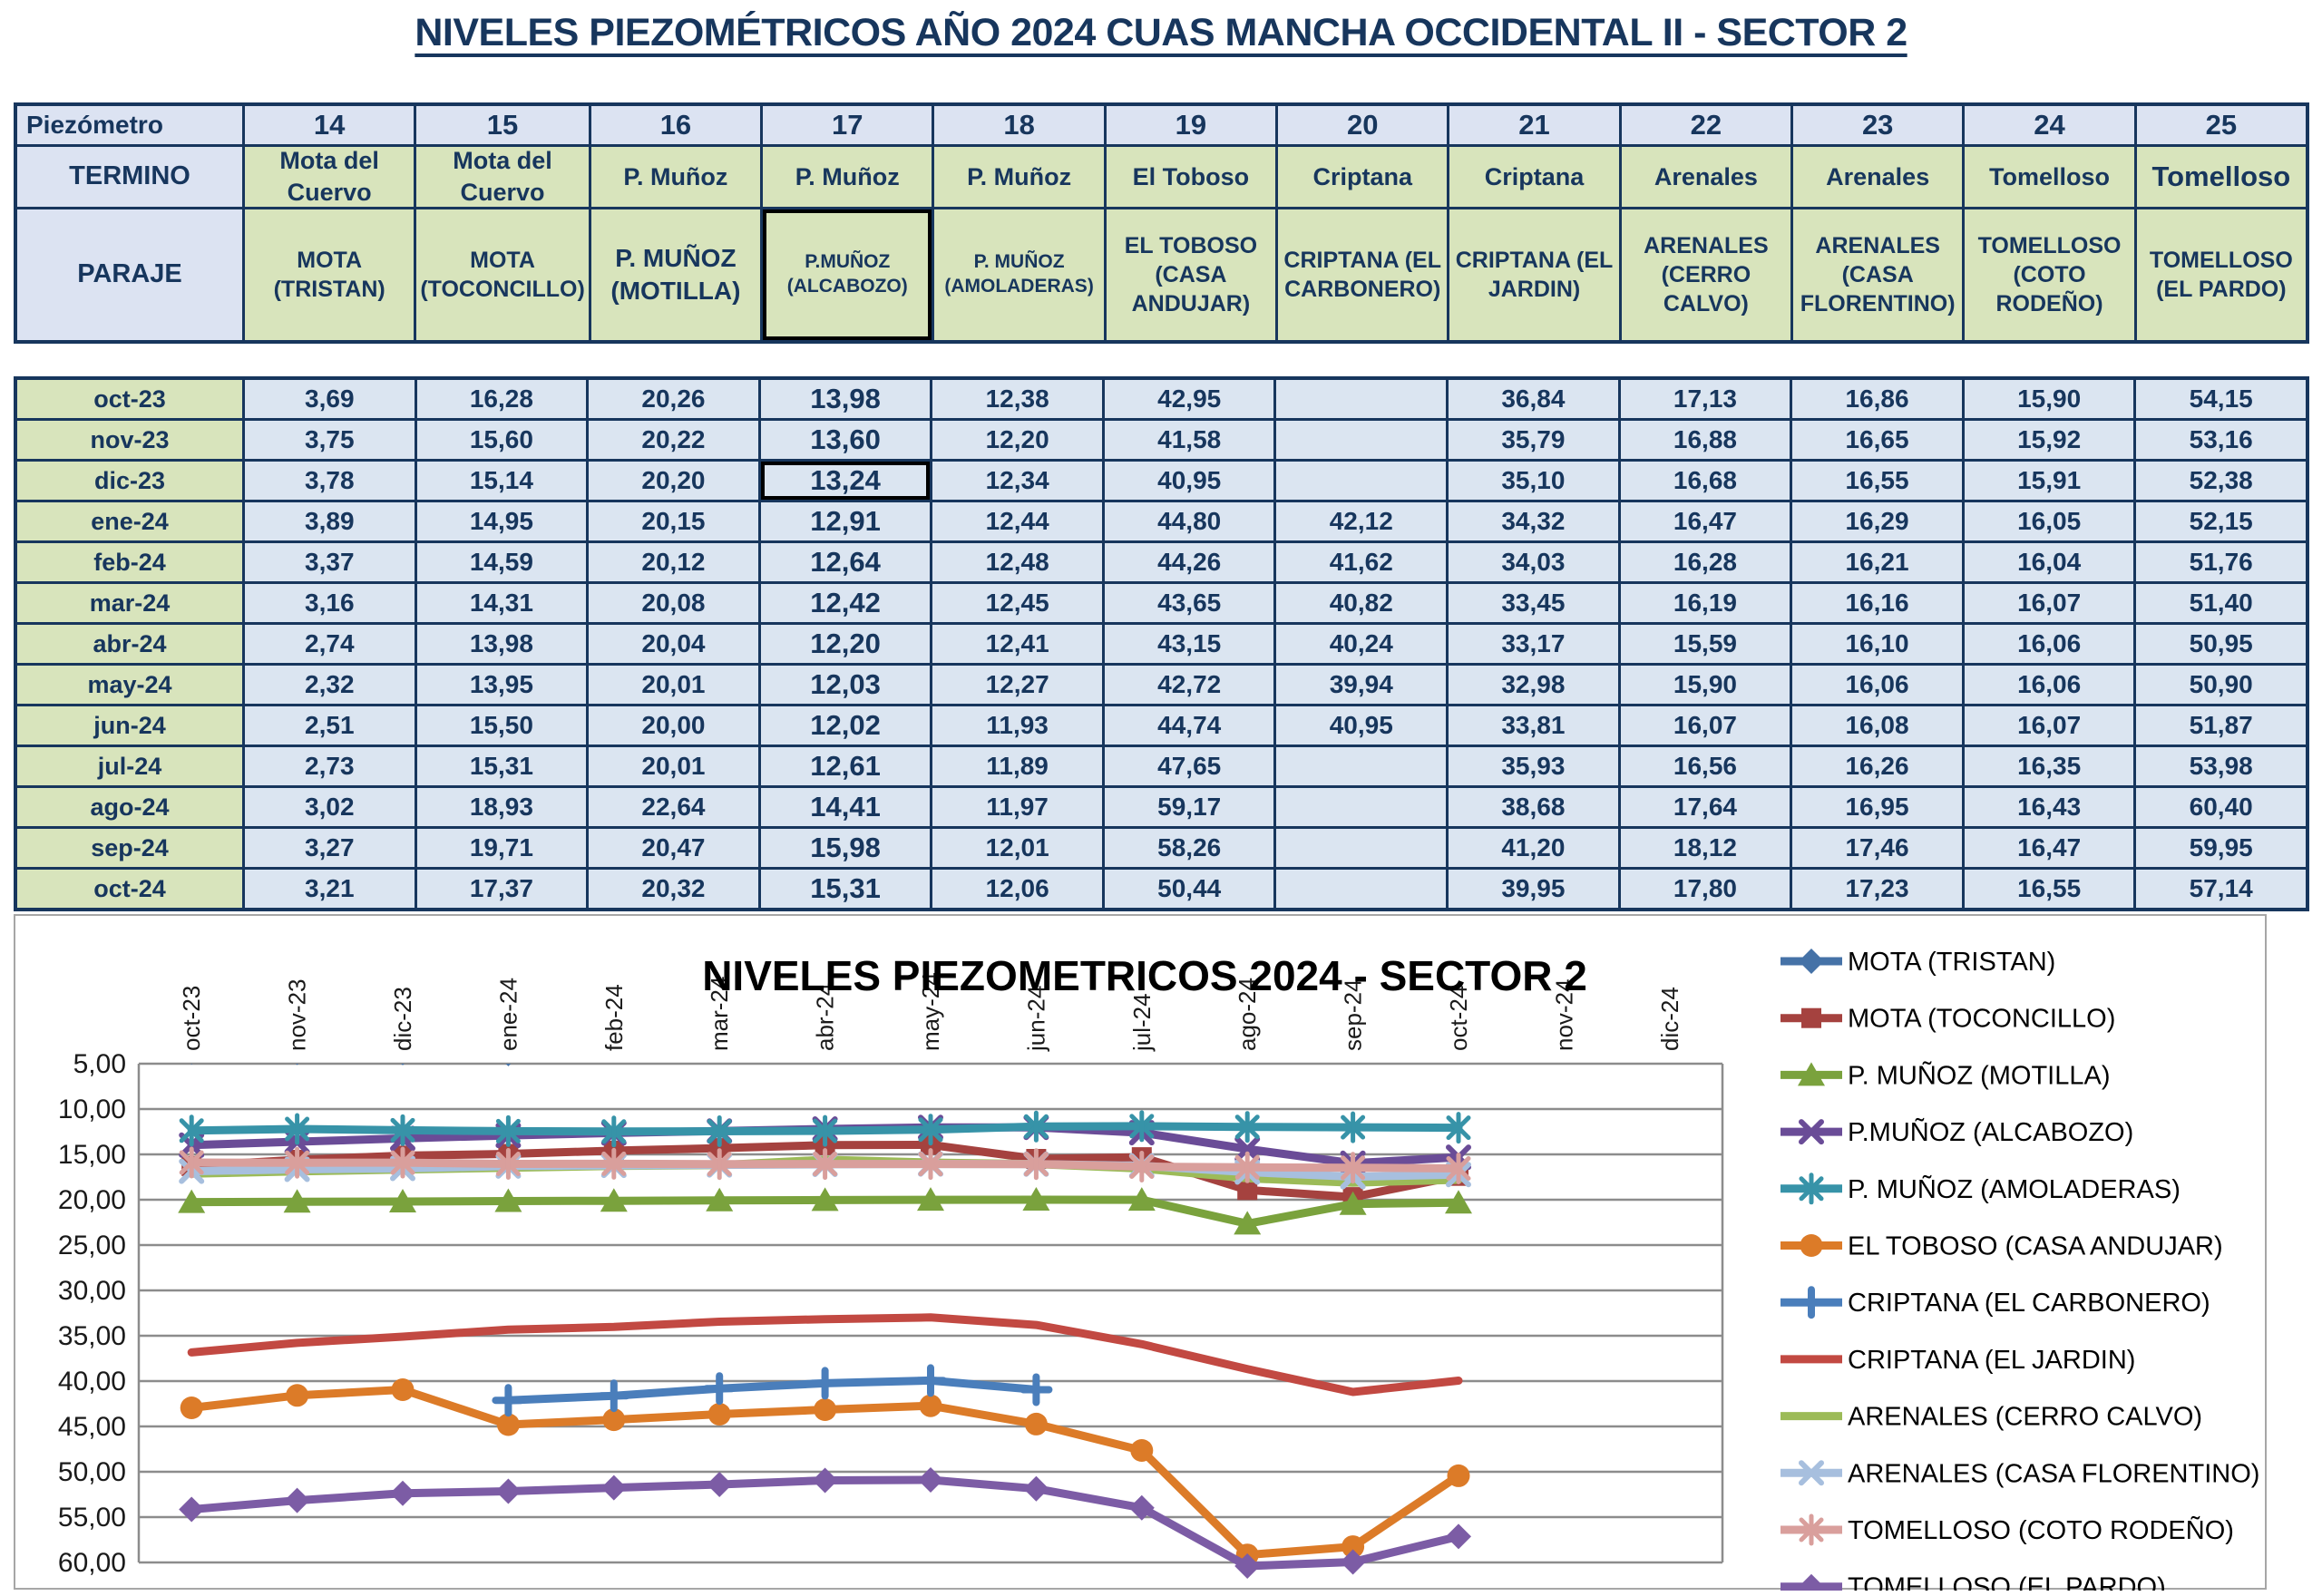  What do you see at coordinates (845, 725) in the screenshot?
I see `value-cell: 12,02` at bounding box center [845, 725].